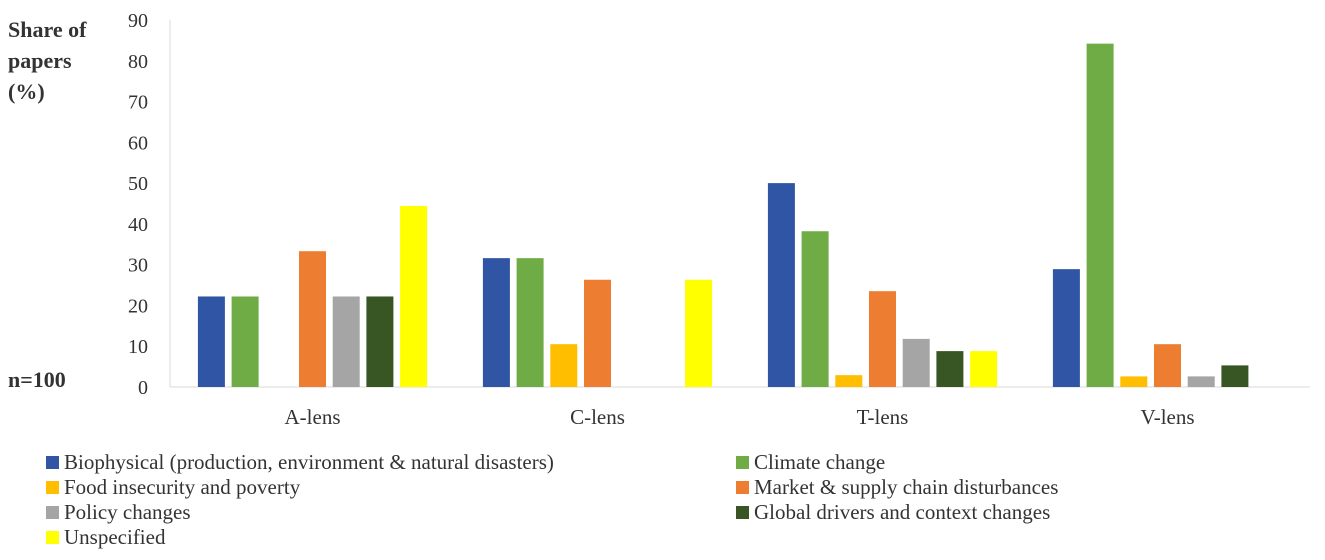 The width and height of the screenshot is (1325, 560). Describe the element at coordinates (182, 487) in the screenshot. I see `legend-label: Food insecurity and poverty` at that location.